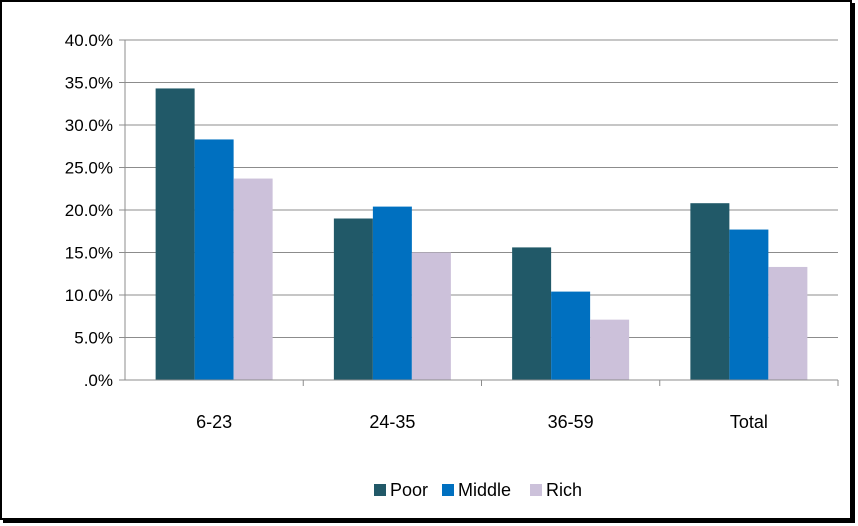 The width and height of the screenshot is (858, 526). Describe the element at coordinates (89, 168) in the screenshot. I see `y-tick-label: 25.0%` at that location.